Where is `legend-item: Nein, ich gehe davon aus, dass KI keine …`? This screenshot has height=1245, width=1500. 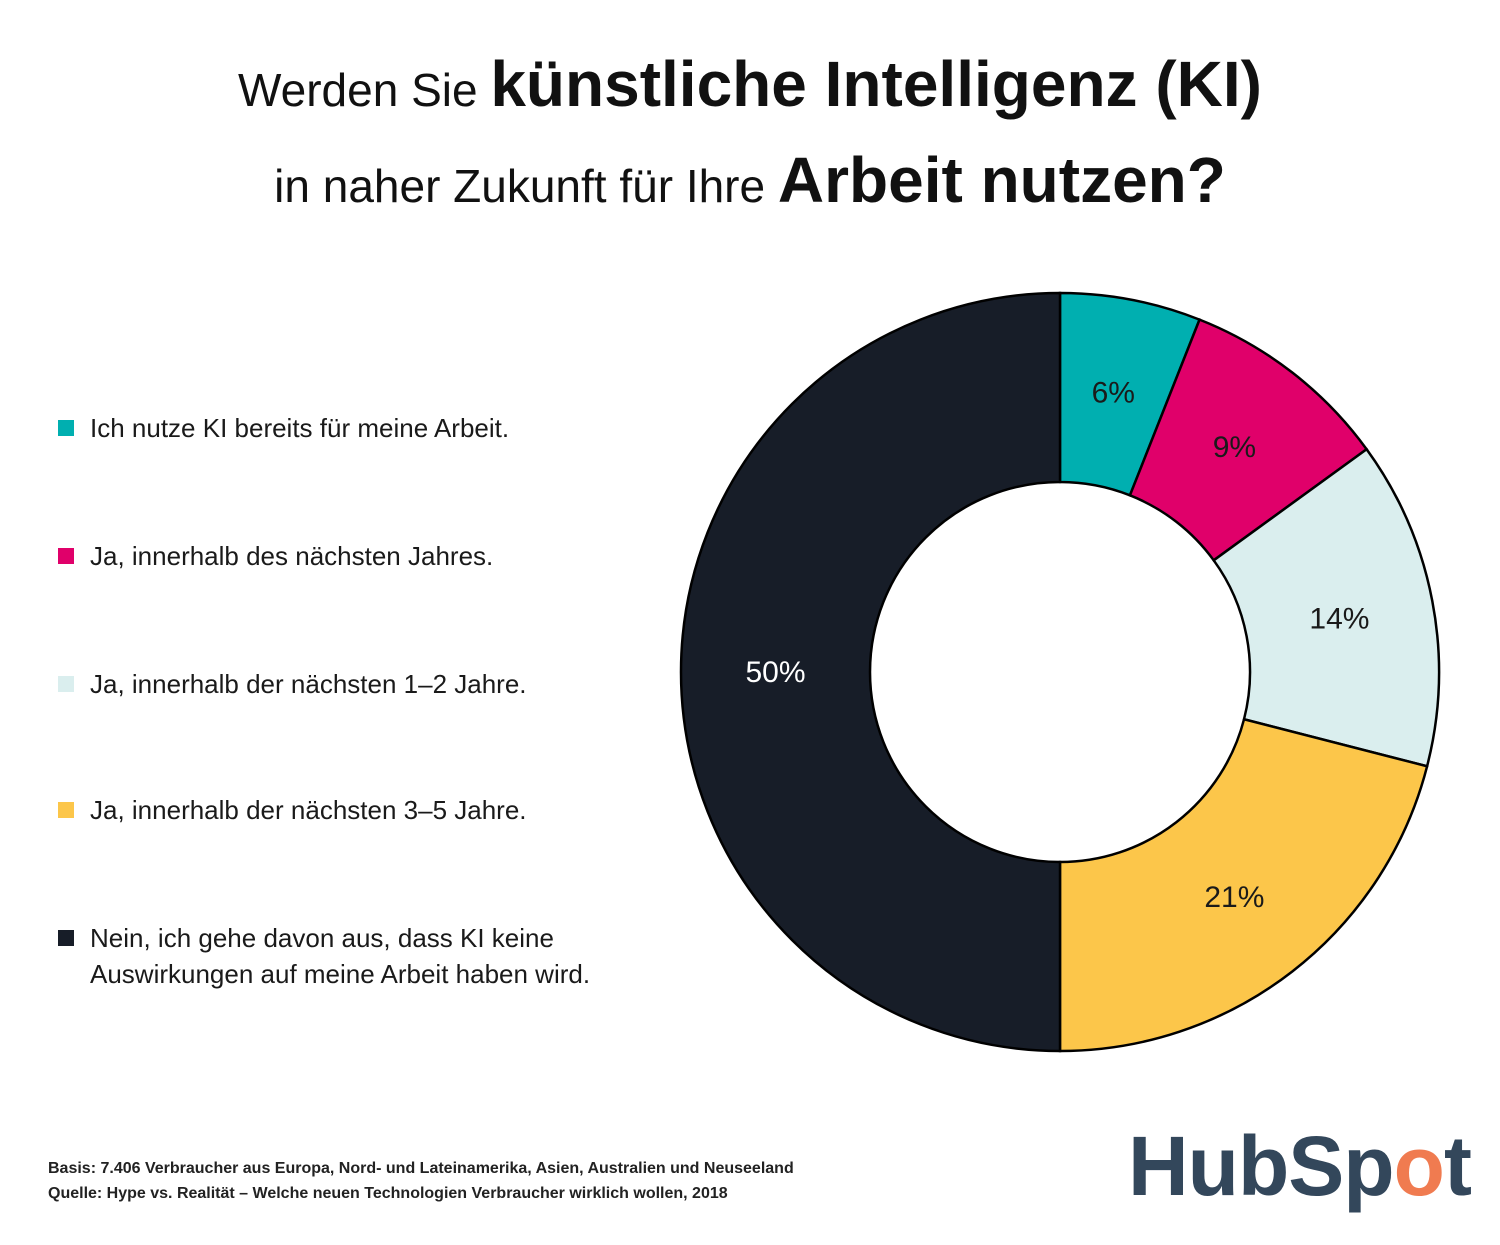
legend-item: Nein, ich gehe davon aus, dass KI keine … is located at coordinates (348, 956).